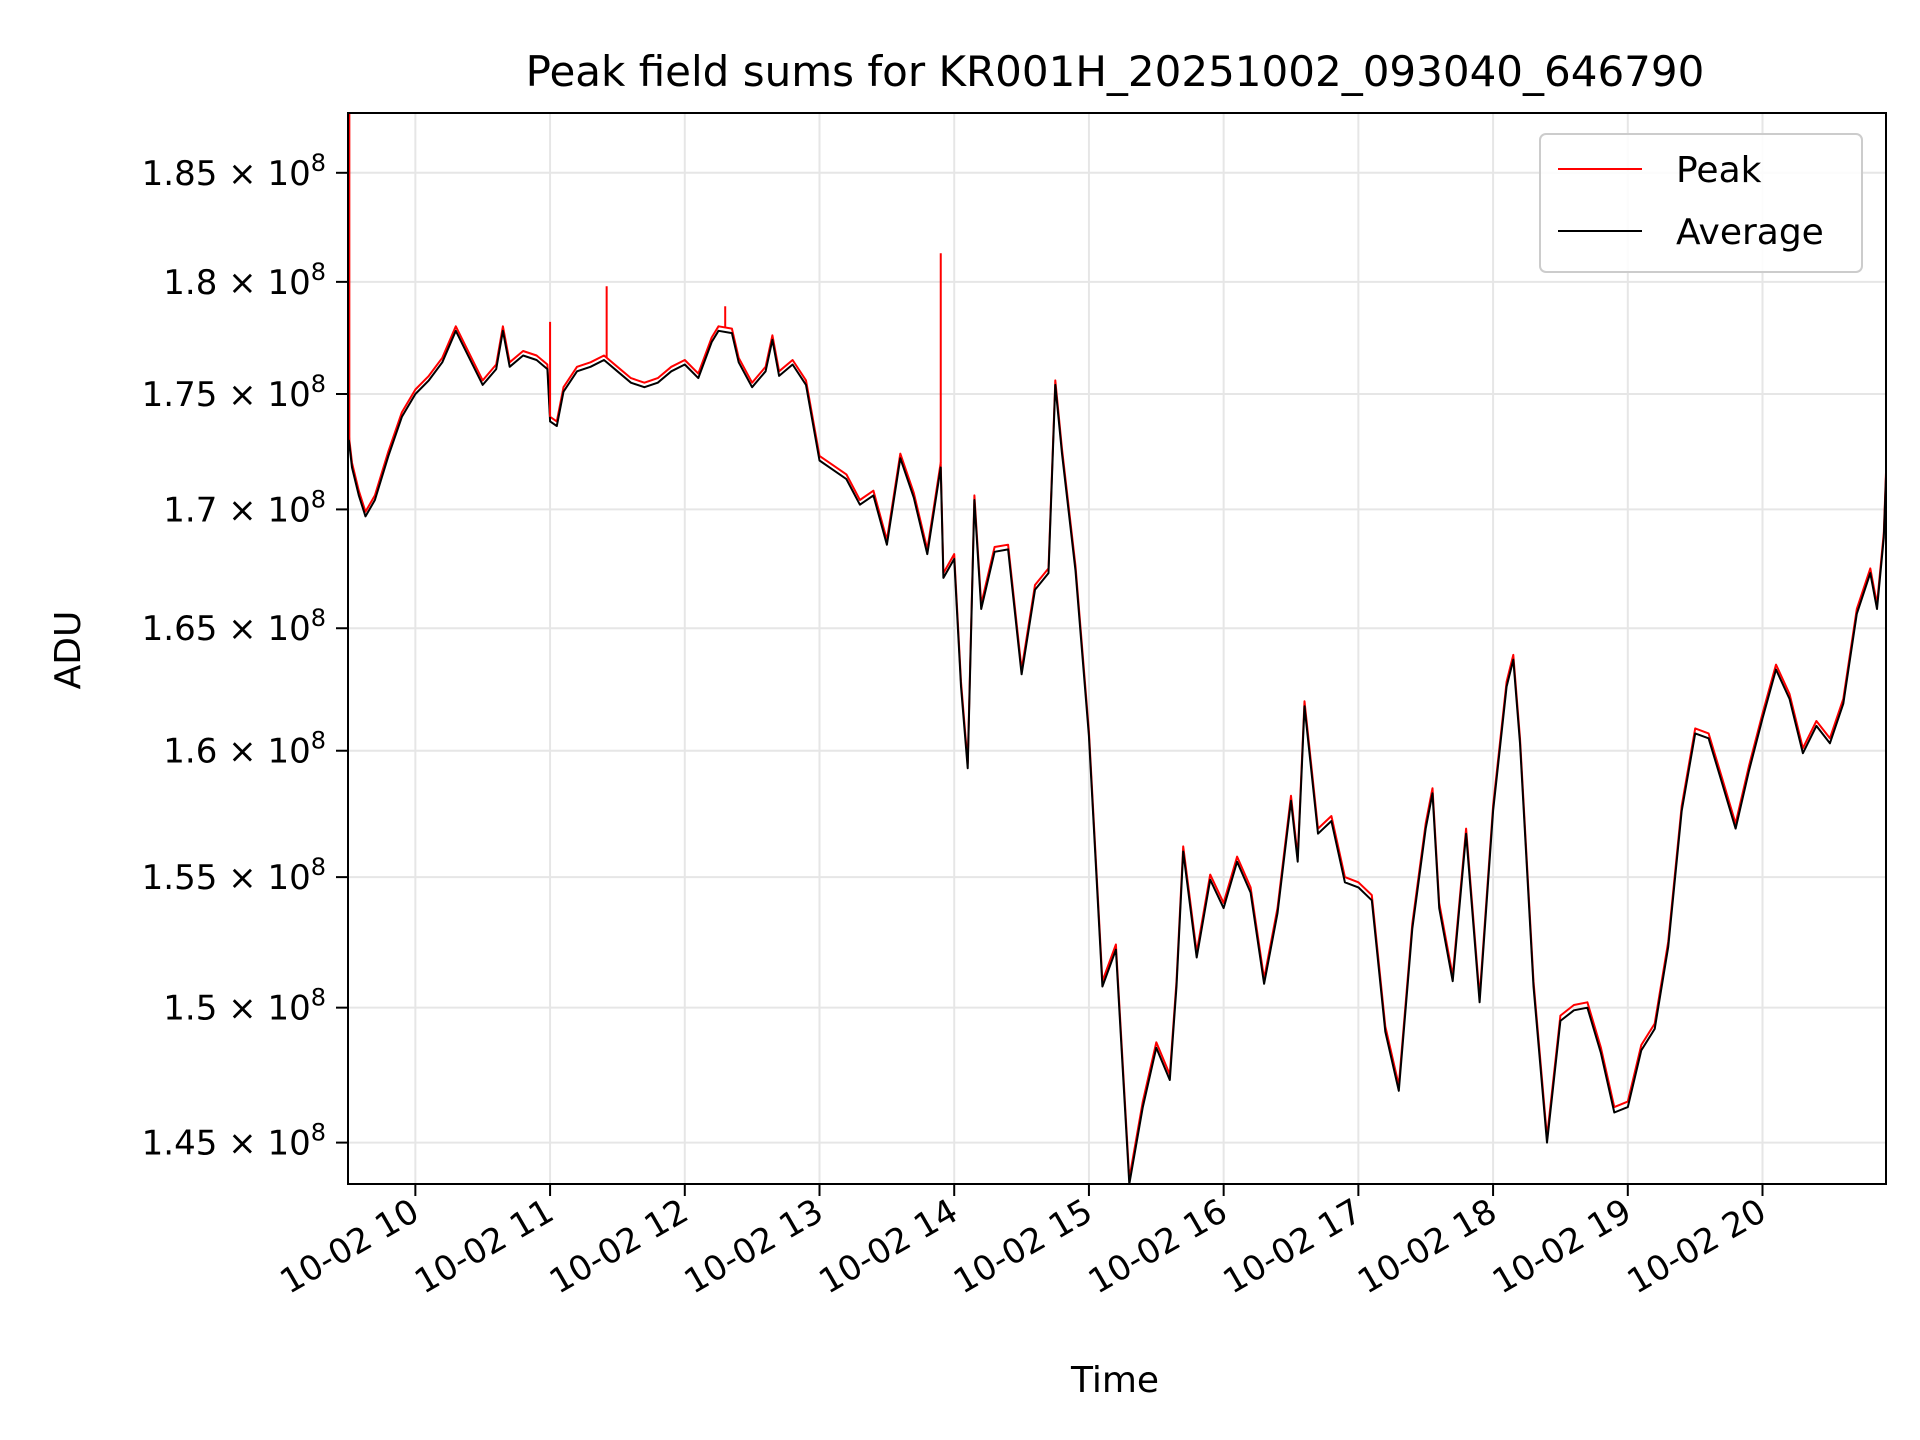  Describe the element at coordinates (234, 626) in the screenshot. I see `y-tick-label: 1.65 × 108` at that location.